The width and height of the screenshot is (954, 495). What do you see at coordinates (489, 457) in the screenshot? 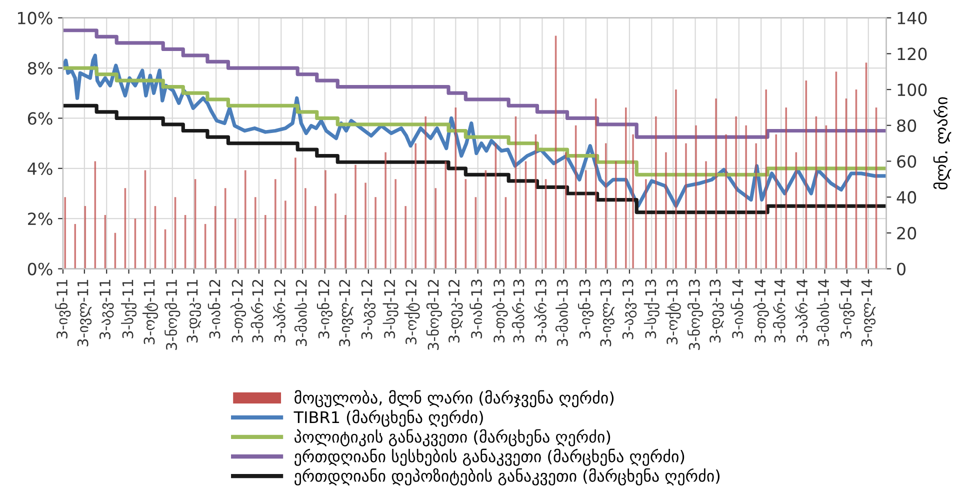
I see `legend-label: ერთდღიანი სესხების განაკვეთი (მარცხენა ღერძი)` at bounding box center [489, 457].